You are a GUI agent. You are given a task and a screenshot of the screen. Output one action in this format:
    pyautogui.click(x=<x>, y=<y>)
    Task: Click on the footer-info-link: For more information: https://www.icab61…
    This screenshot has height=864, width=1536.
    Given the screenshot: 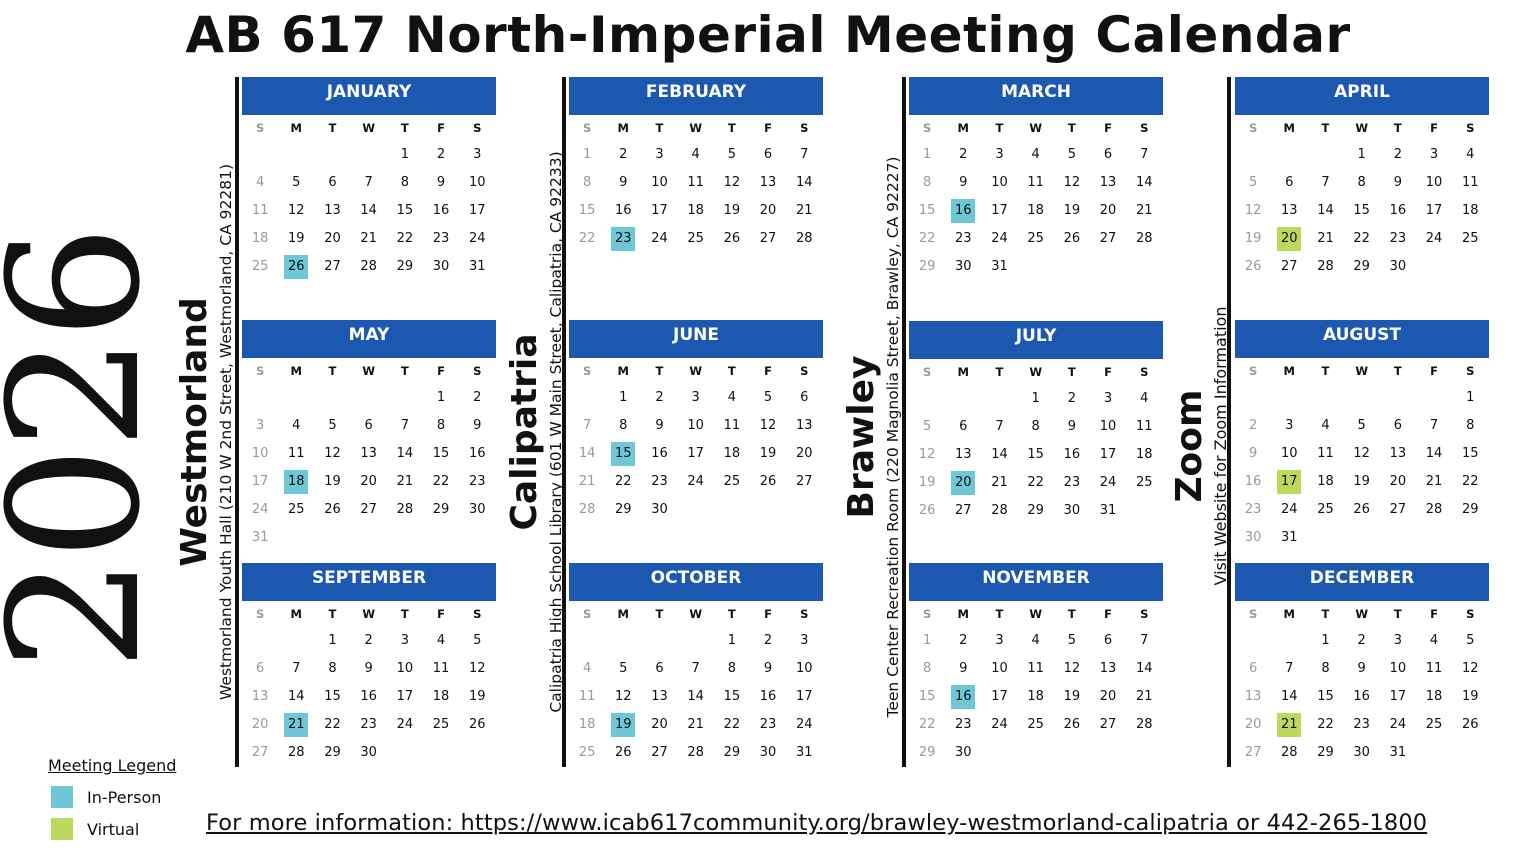 What is the action you would take?
    pyautogui.click(x=817, y=823)
    